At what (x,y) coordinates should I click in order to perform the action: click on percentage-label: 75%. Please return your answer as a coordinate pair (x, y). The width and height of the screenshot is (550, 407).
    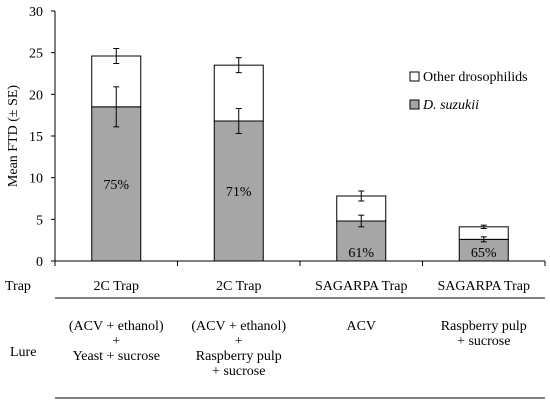
    Looking at the image, I should click on (116, 185).